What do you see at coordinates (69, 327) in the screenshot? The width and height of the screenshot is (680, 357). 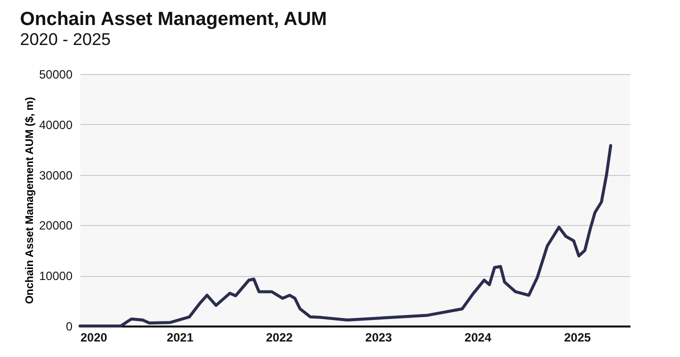 I see `y-tick-label: 0` at bounding box center [69, 327].